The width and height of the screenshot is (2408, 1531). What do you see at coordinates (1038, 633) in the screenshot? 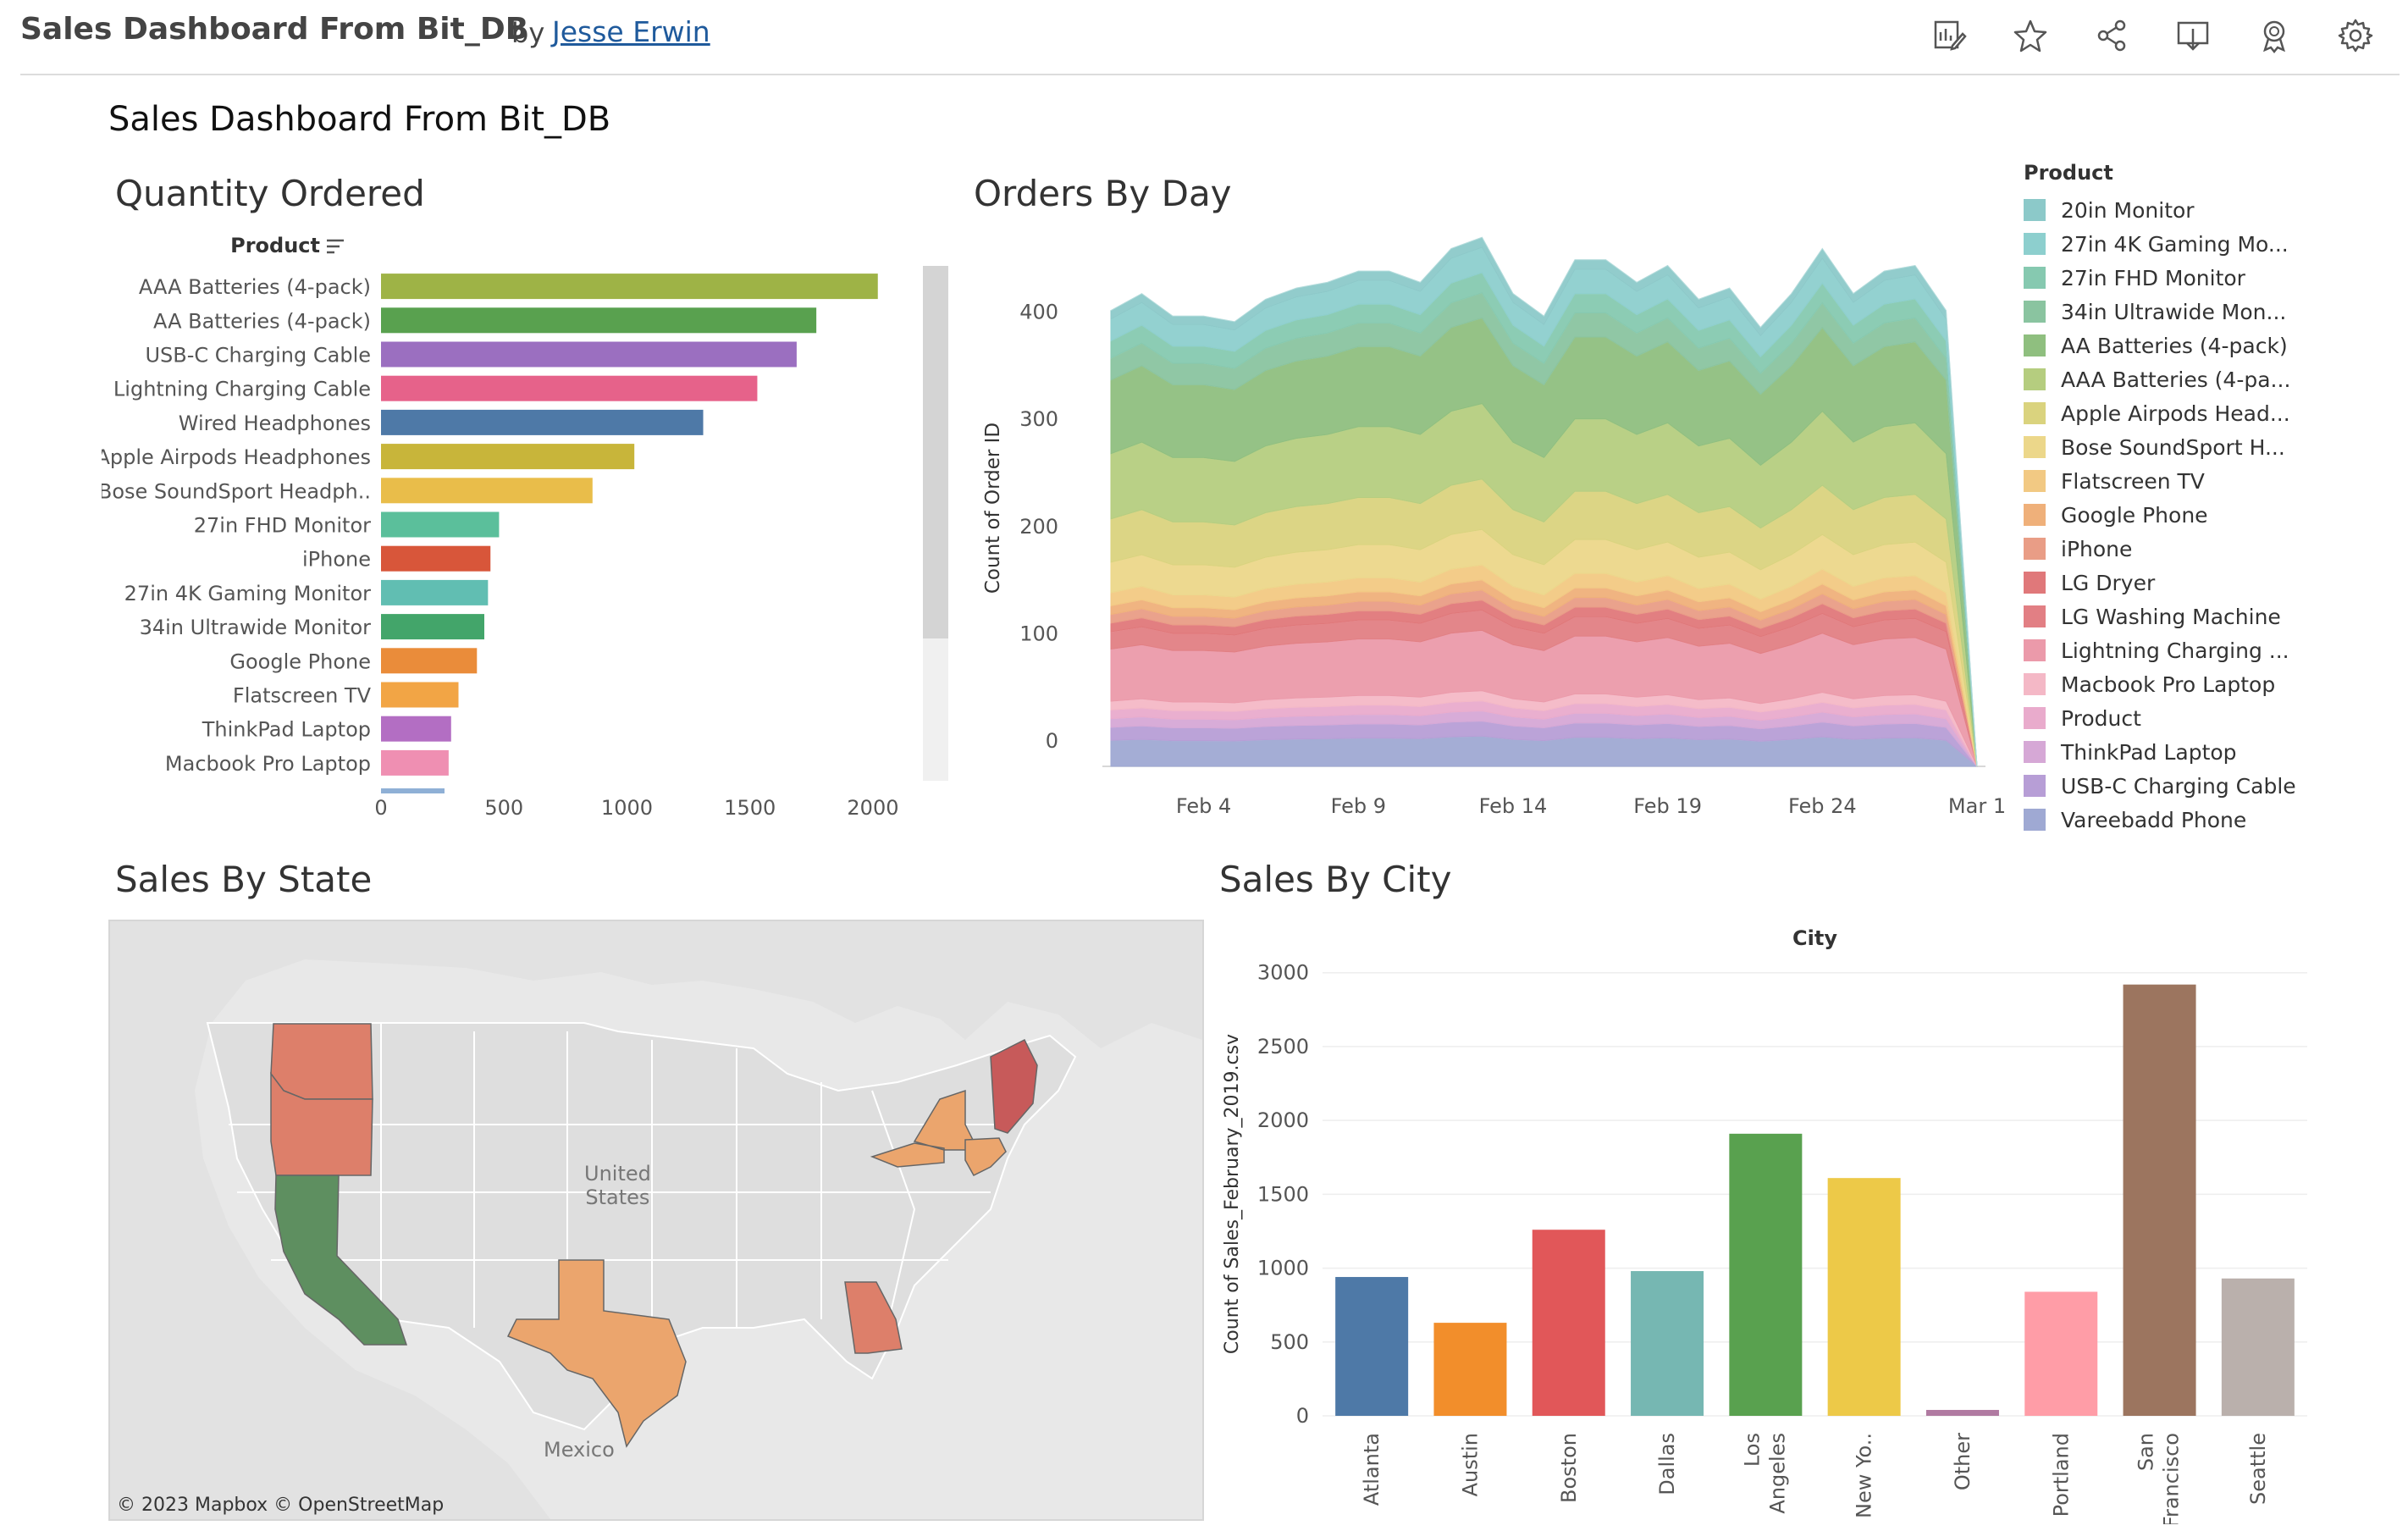
I see `y-tick-label: 100` at bounding box center [1038, 633].